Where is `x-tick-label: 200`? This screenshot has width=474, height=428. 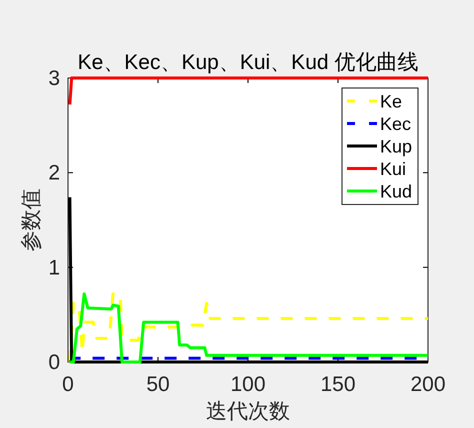
x-tick-label: 200 is located at coordinates (428, 384).